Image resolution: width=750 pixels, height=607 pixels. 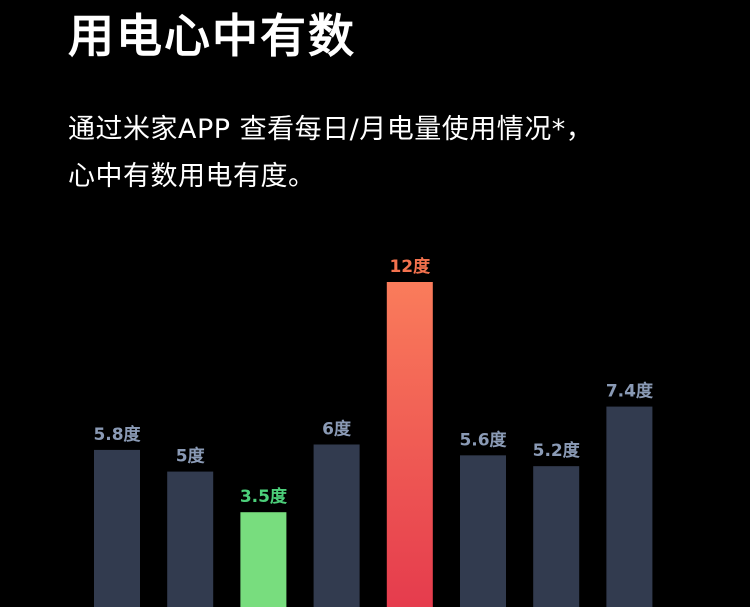 I want to click on description: 通过米家APP 查看每日/月电量使用情况*， 心中有数用电有度。, so click(x=330, y=153).